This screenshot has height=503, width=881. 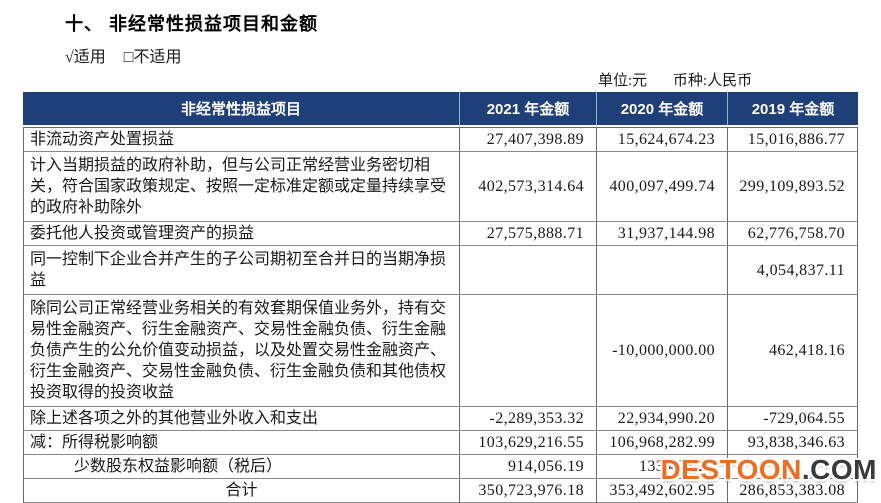 I want to click on row-item: 同一控制下企业合并产生的子公司期初至合并日的当期净损益, so click(x=241, y=270).